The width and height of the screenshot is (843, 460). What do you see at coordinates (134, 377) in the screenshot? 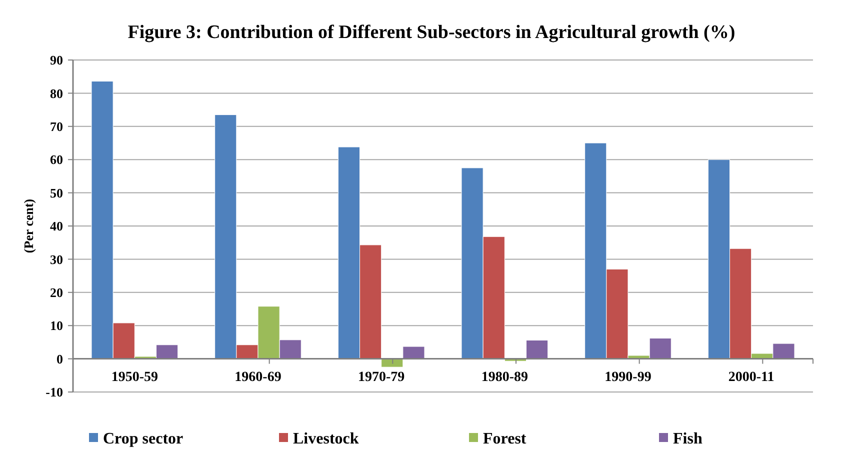
I see `x-tick-label: 1950-59` at bounding box center [134, 377].